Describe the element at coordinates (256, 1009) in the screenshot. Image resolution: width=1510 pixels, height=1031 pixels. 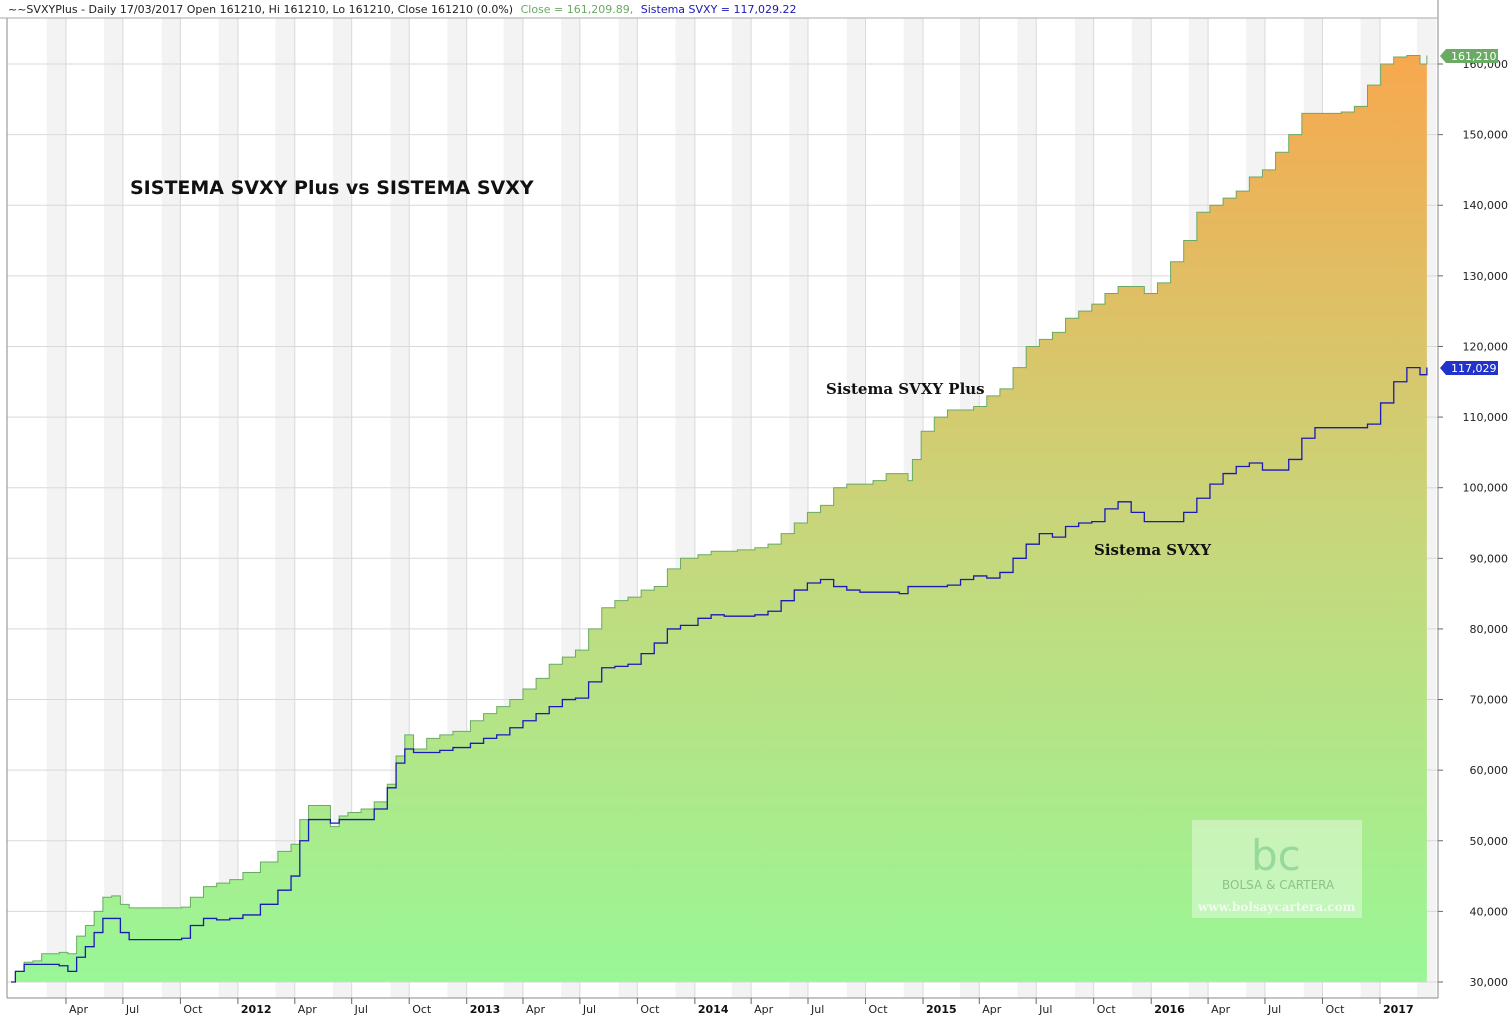
I see `x-tick-year-label: 2012` at that location.